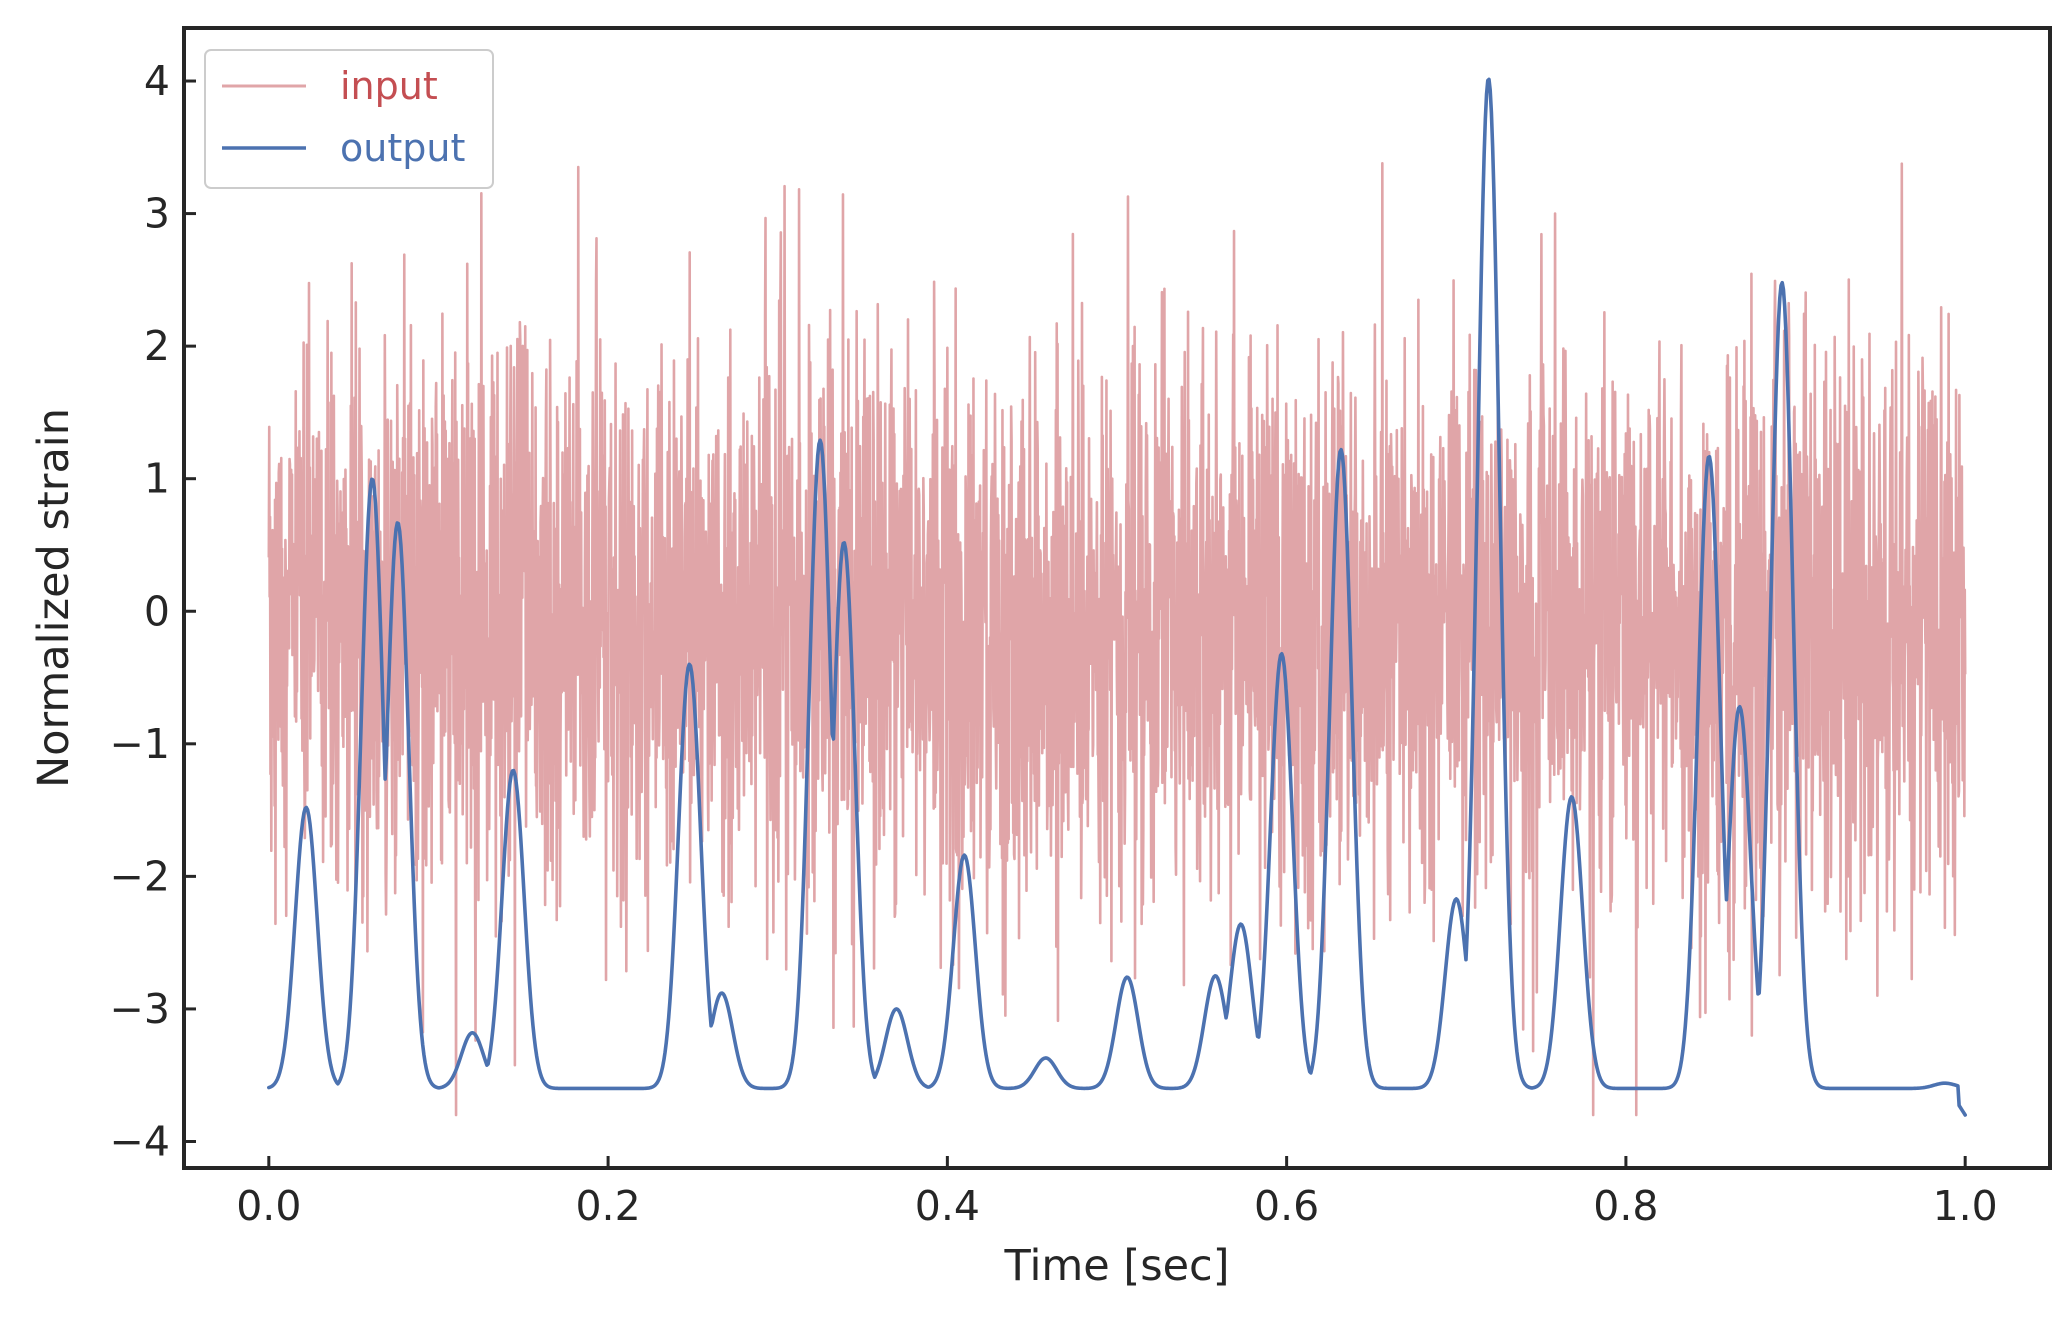 The image size is (2072, 1319). Describe the element at coordinates (1625, 1206) in the screenshot. I see `x-tick-label: 0.8` at that location.